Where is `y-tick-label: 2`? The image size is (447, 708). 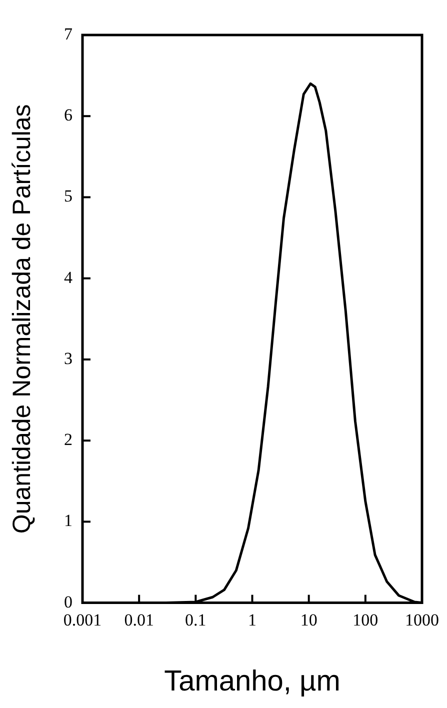 y-tick-label: 2 is located at coordinates (68, 440).